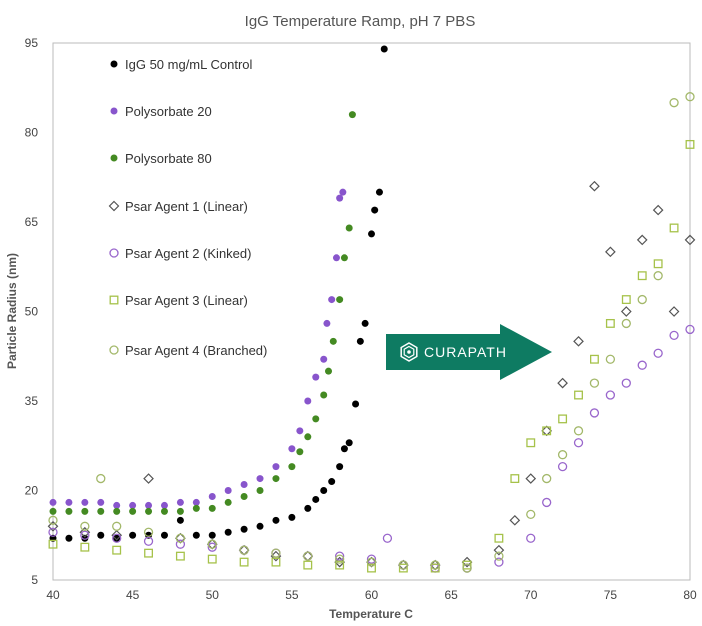 This screenshot has width=702, height=626. Describe the element at coordinates (469, 352) in the screenshot. I see `brand-arrow: CURAPATH` at that location.